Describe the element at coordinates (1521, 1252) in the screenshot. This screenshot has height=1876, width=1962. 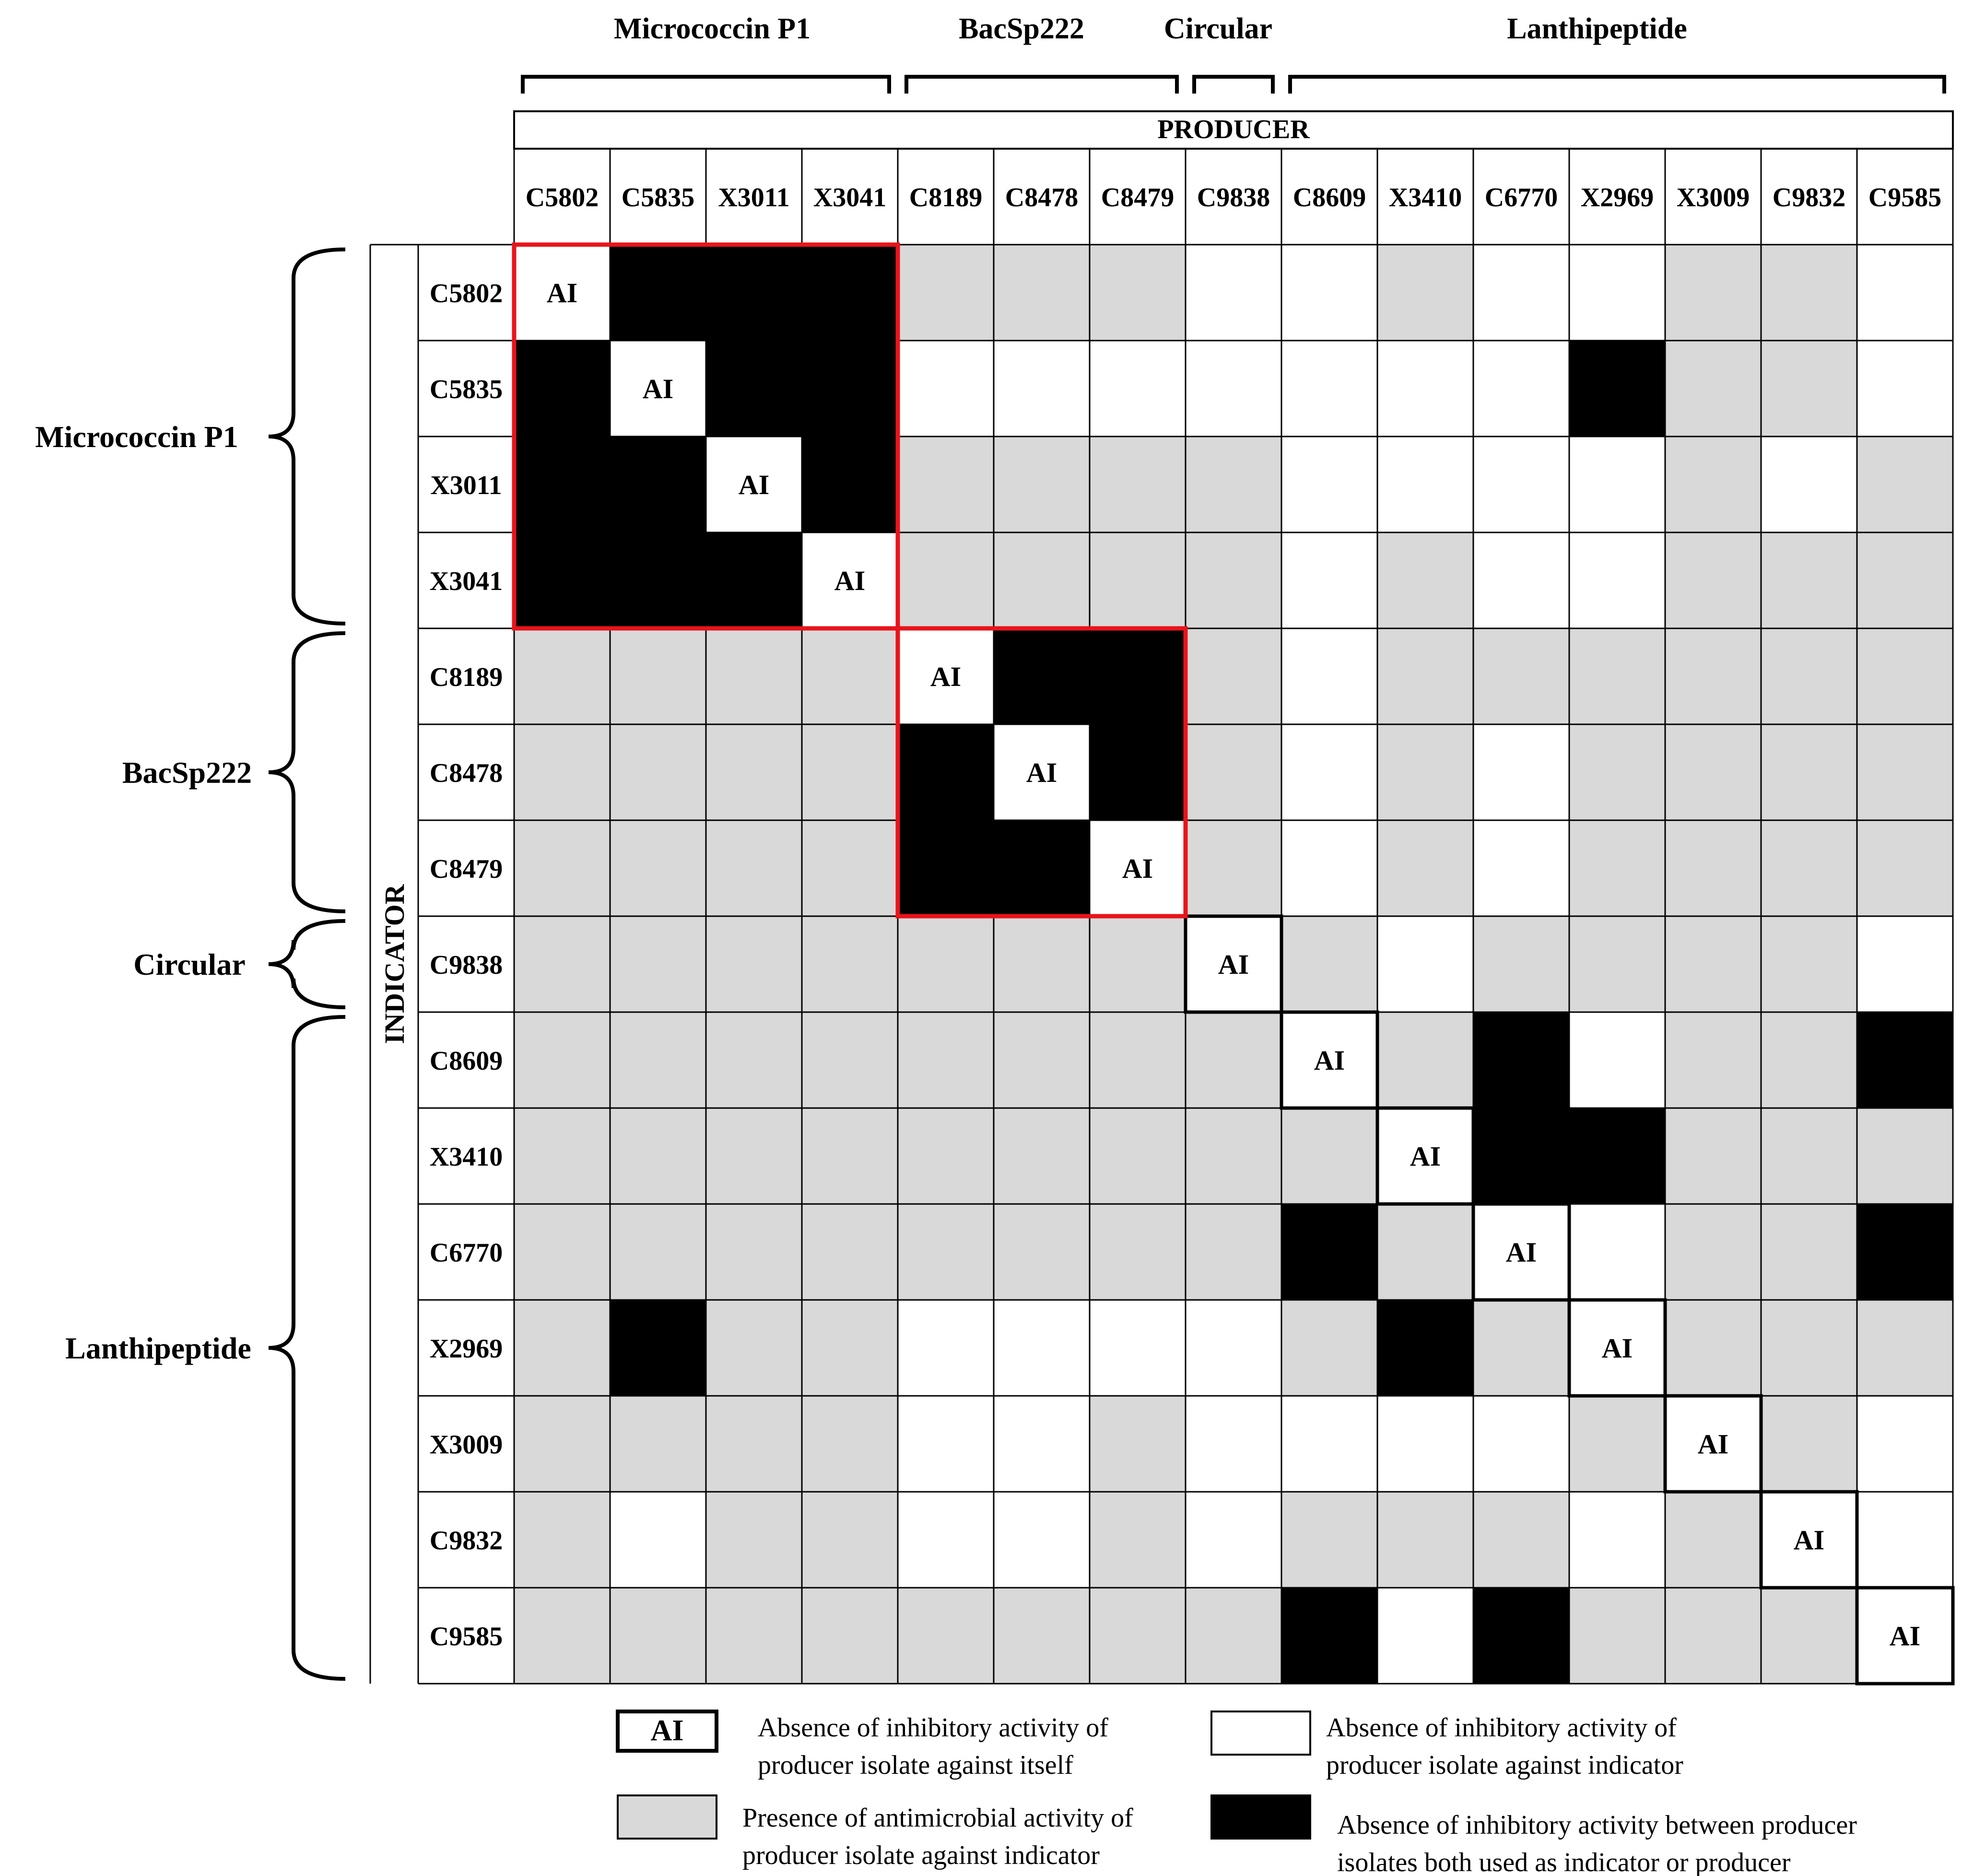
I see `cell-c6770-c6770` at that location.